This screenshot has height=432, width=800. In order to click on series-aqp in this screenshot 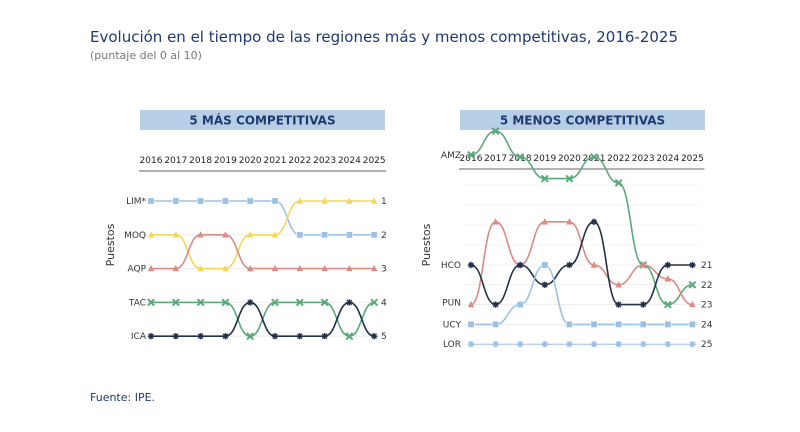, I will do `click(262, 251)`.